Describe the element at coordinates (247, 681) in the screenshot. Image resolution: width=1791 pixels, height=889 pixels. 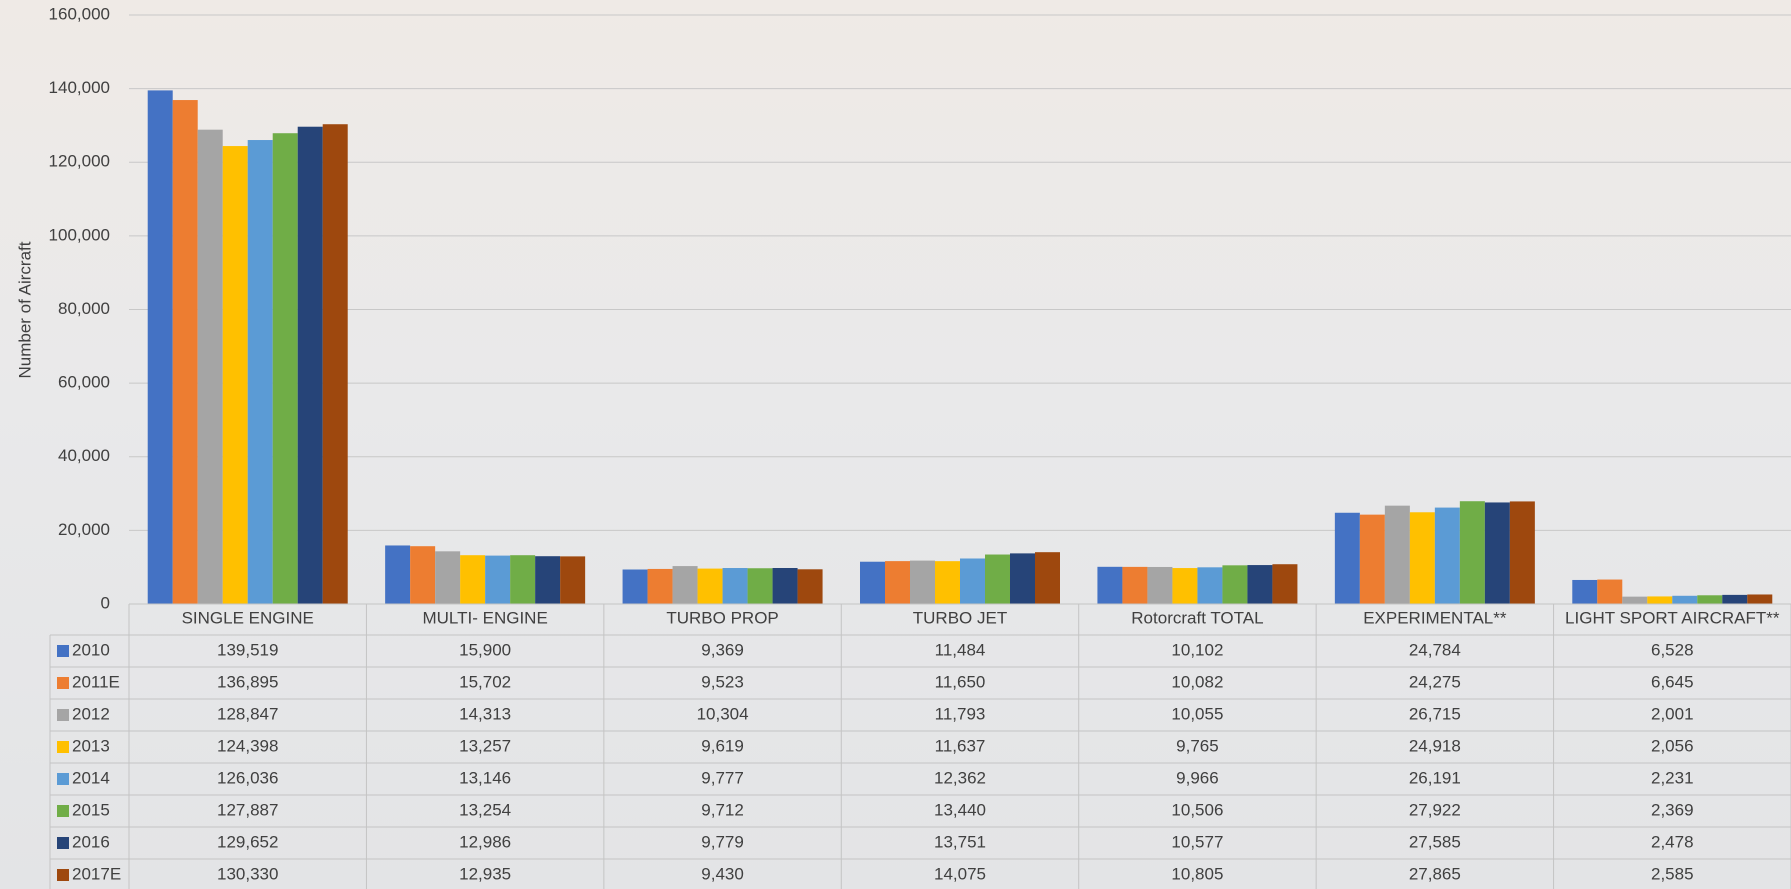
I see `table-cell: 136,895` at that location.